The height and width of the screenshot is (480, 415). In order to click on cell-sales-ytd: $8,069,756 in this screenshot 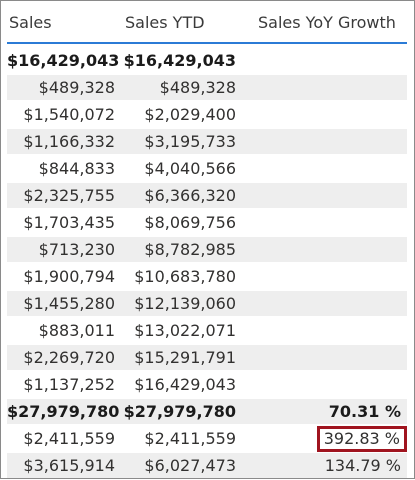, I will do `click(190, 222)`.